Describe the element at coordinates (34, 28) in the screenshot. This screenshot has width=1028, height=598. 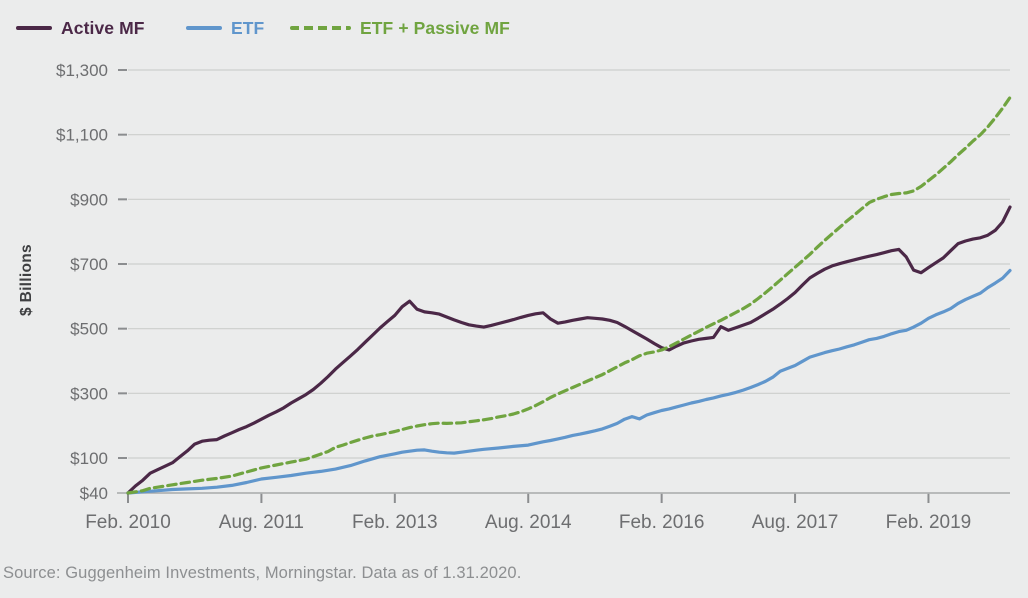
I see `active-mf-line-swatch` at that location.